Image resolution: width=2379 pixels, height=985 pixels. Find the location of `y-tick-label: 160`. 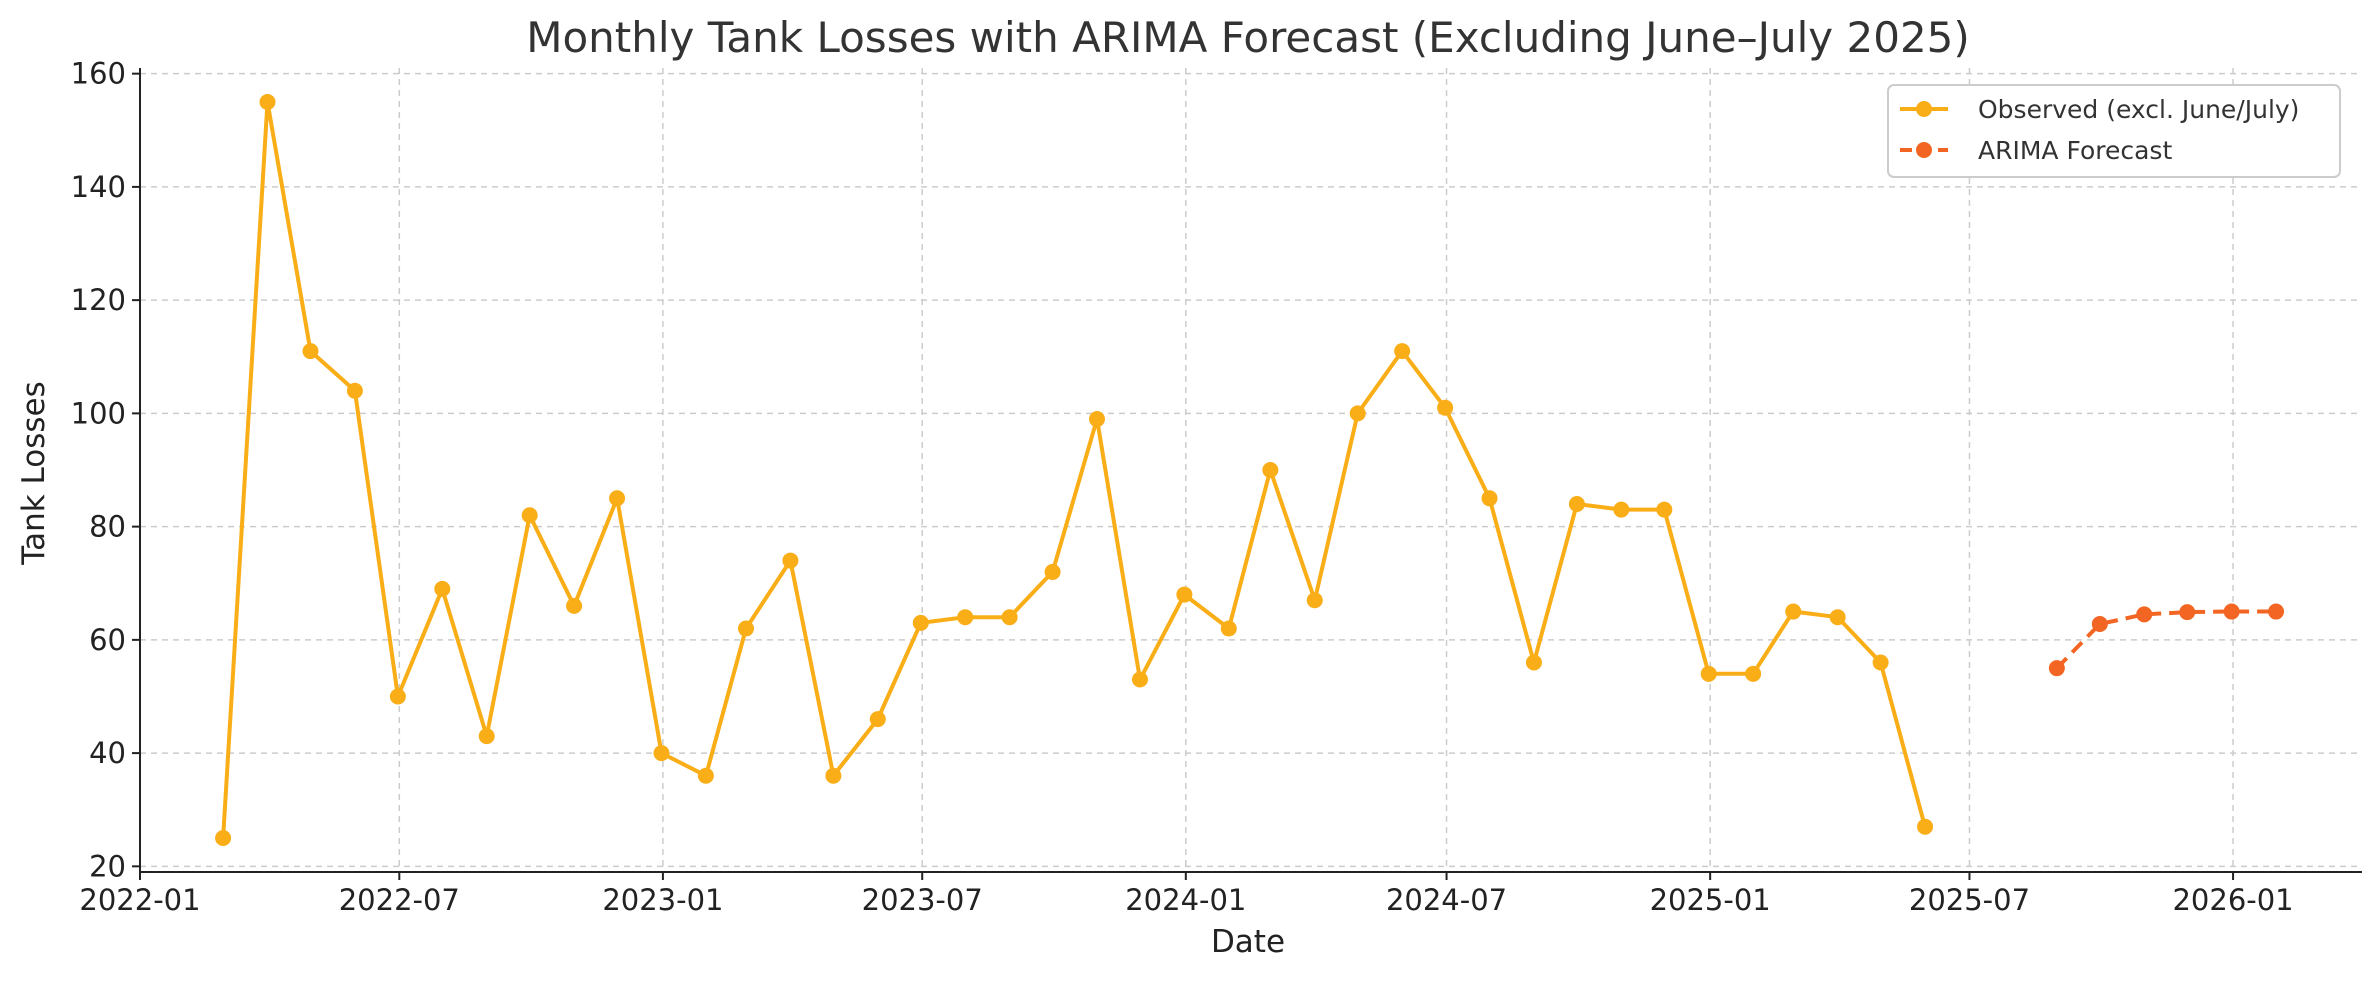

y-tick-label: 160 is located at coordinates (98, 74).